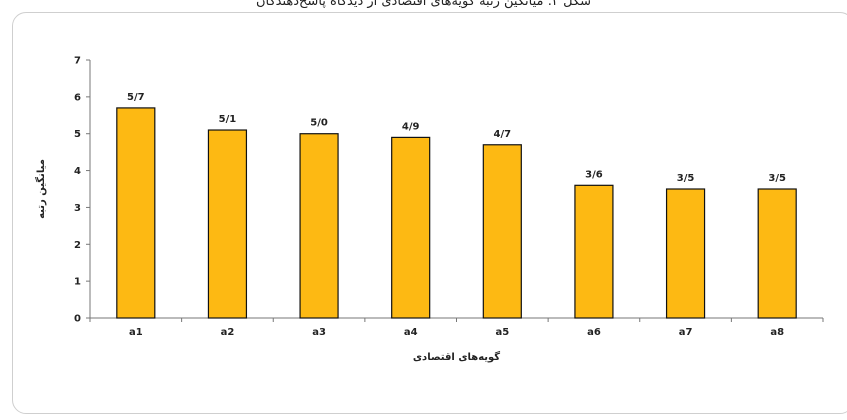 The width and height of the screenshot is (847, 420). What do you see at coordinates (136, 97) in the screenshot?
I see `data-label-a1: 5/7` at bounding box center [136, 97].